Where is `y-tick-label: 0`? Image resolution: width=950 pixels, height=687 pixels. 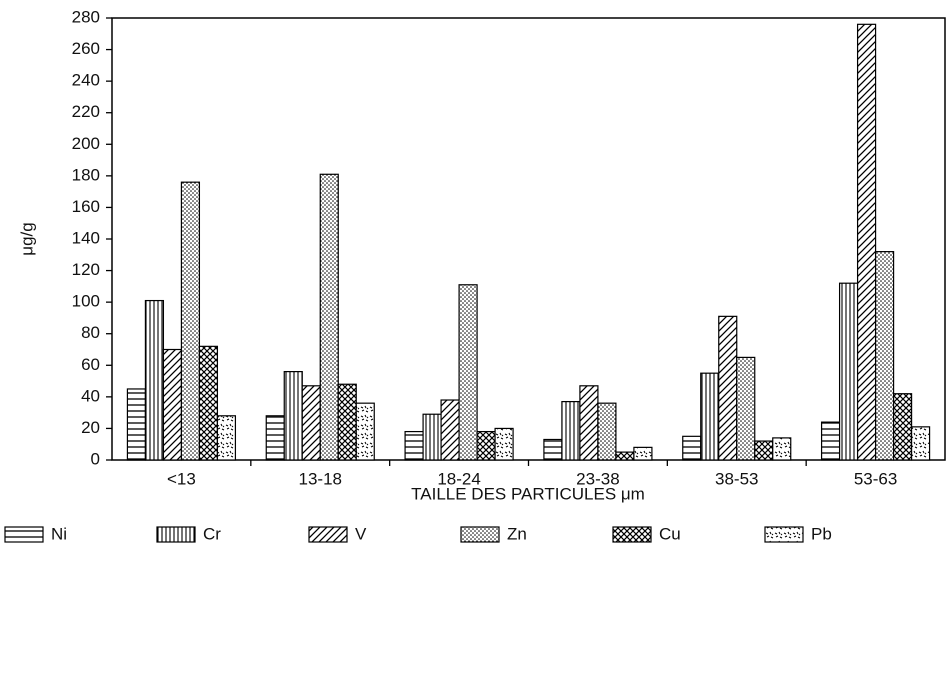
y-tick-label: 0 is located at coordinates (95, 458).